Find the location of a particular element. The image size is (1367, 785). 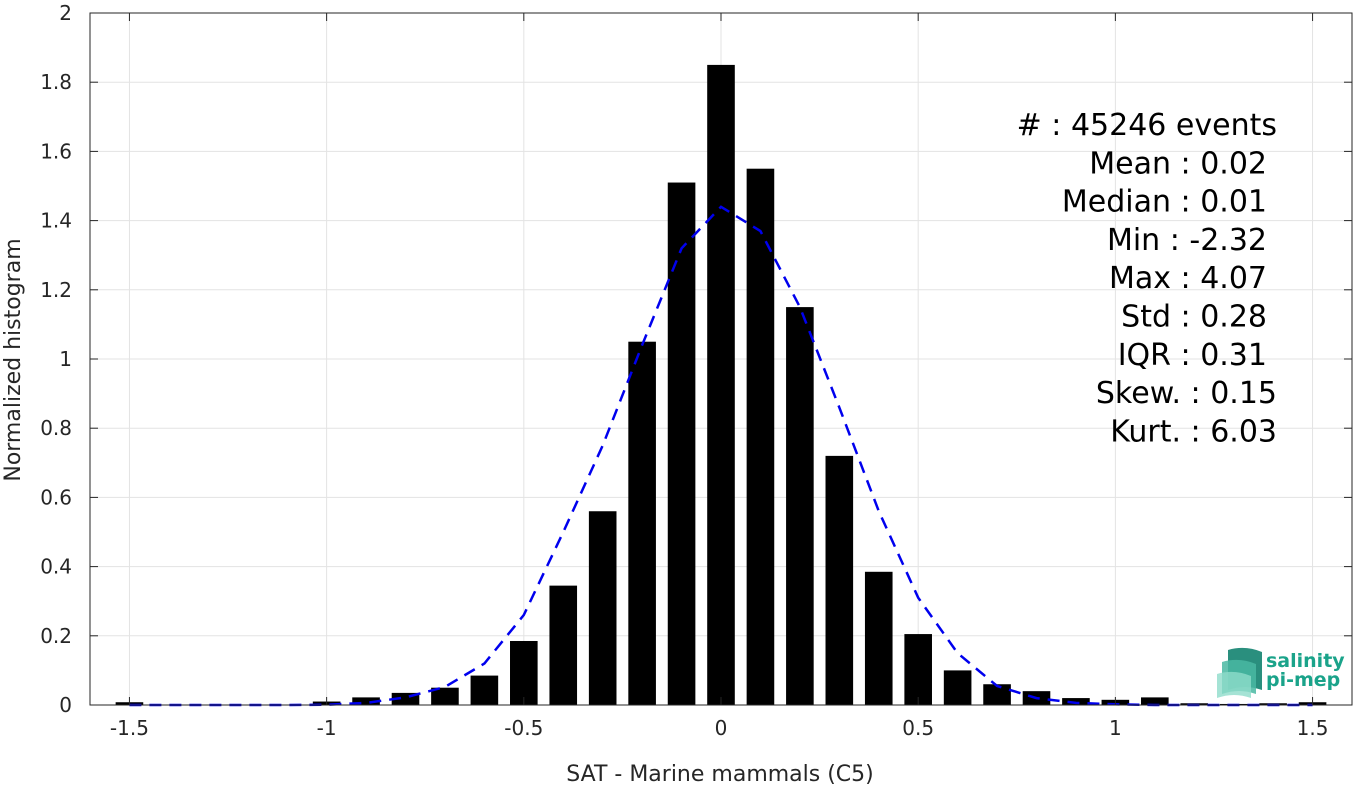

logo-line-1: salinity is located at coordinates (1305, 661).